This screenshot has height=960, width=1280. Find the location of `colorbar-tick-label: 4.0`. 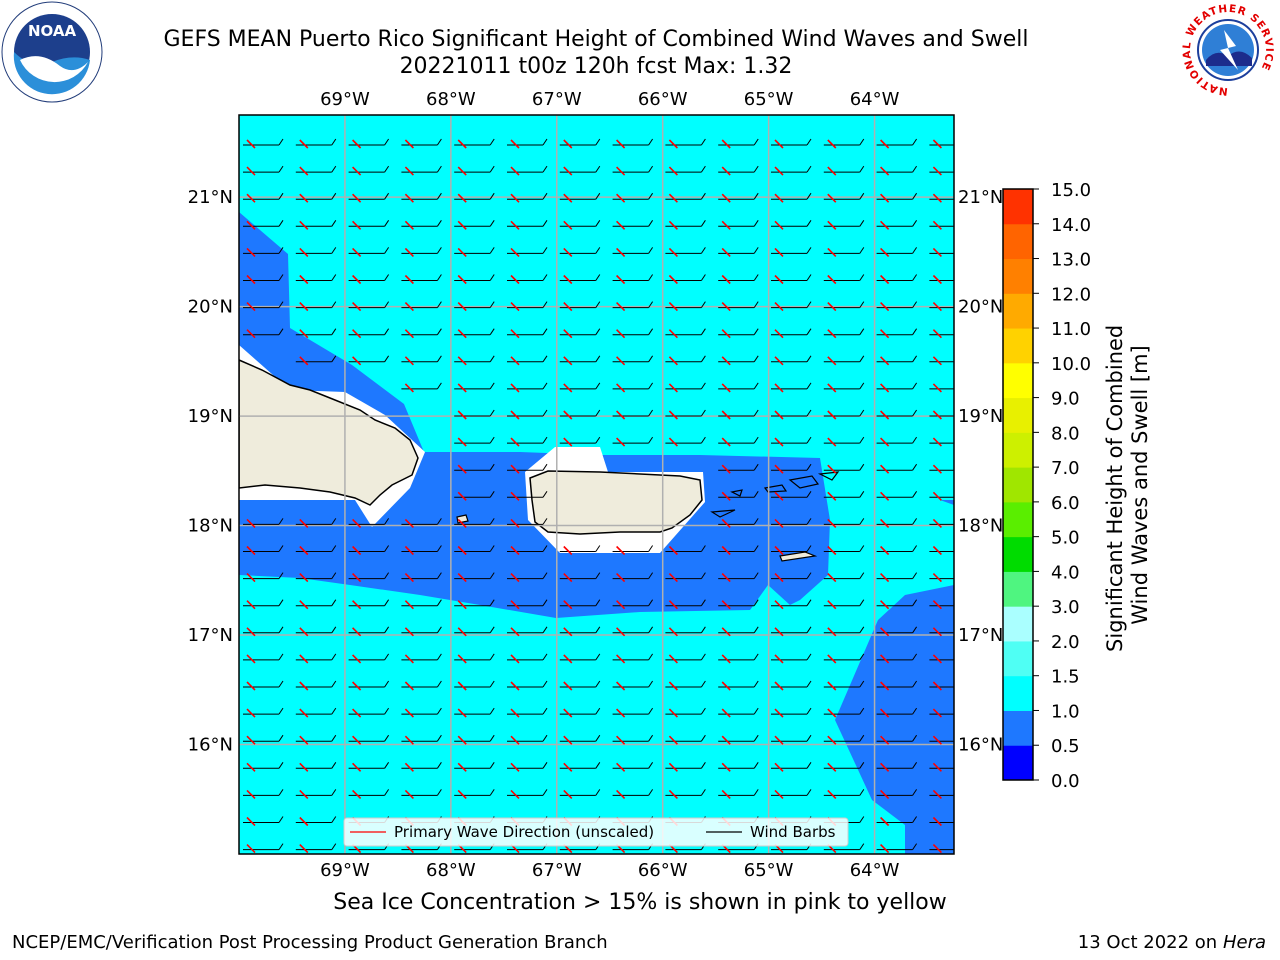

colorbar-tick-label: 4.0 is located at coordinates (1065, 572).